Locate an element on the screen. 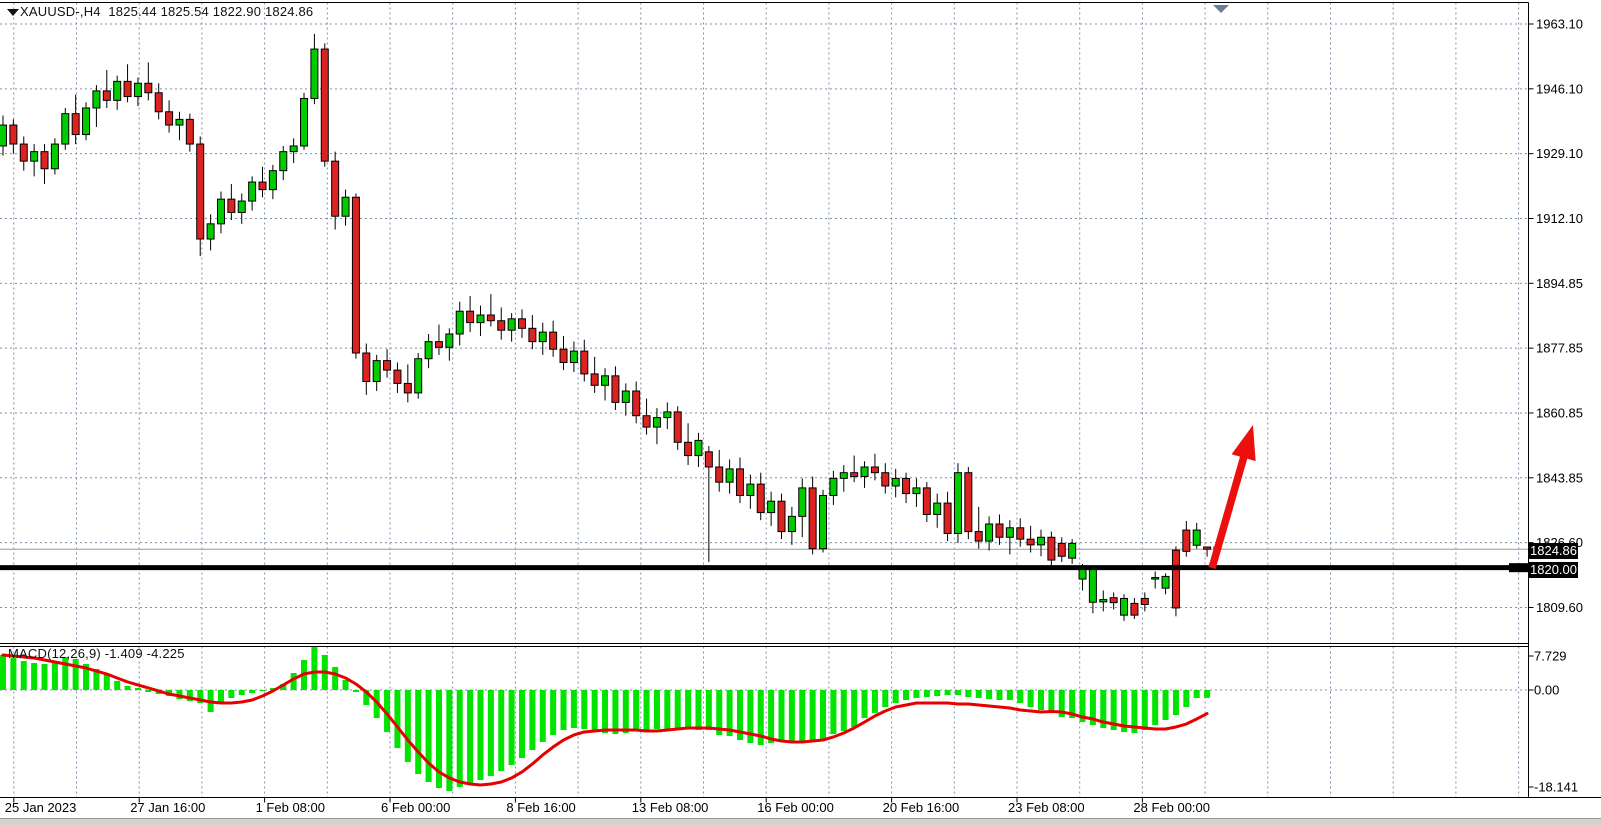 This screenshot has height=825, width=1601. macd-axis-label: 0.00 is located at coordinates (1546, 690).